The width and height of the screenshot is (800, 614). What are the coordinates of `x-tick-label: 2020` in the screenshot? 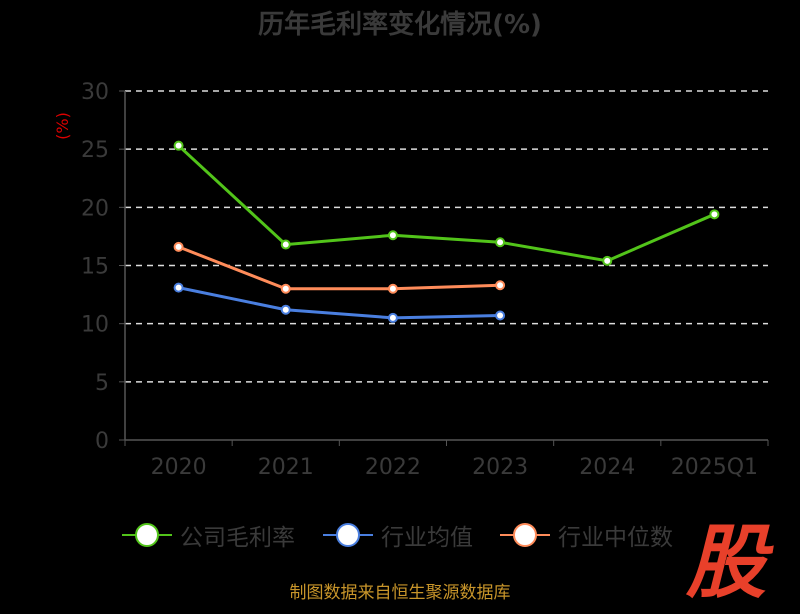 It's located at (179, 467).